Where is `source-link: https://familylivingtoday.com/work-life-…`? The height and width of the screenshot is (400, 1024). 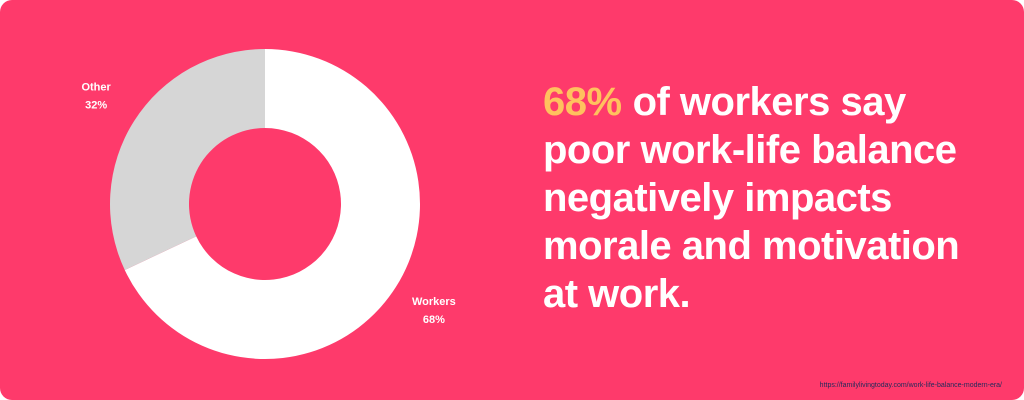 source-link: https://familylivingtoday.com/work-life-… is located at coordinates (910, 385).